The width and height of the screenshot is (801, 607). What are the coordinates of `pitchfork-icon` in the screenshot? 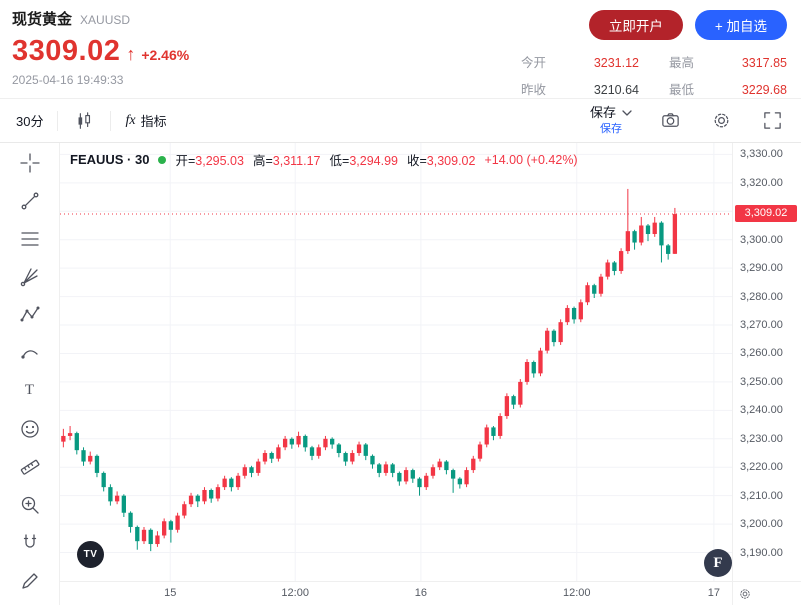 It's located at (29, 277).